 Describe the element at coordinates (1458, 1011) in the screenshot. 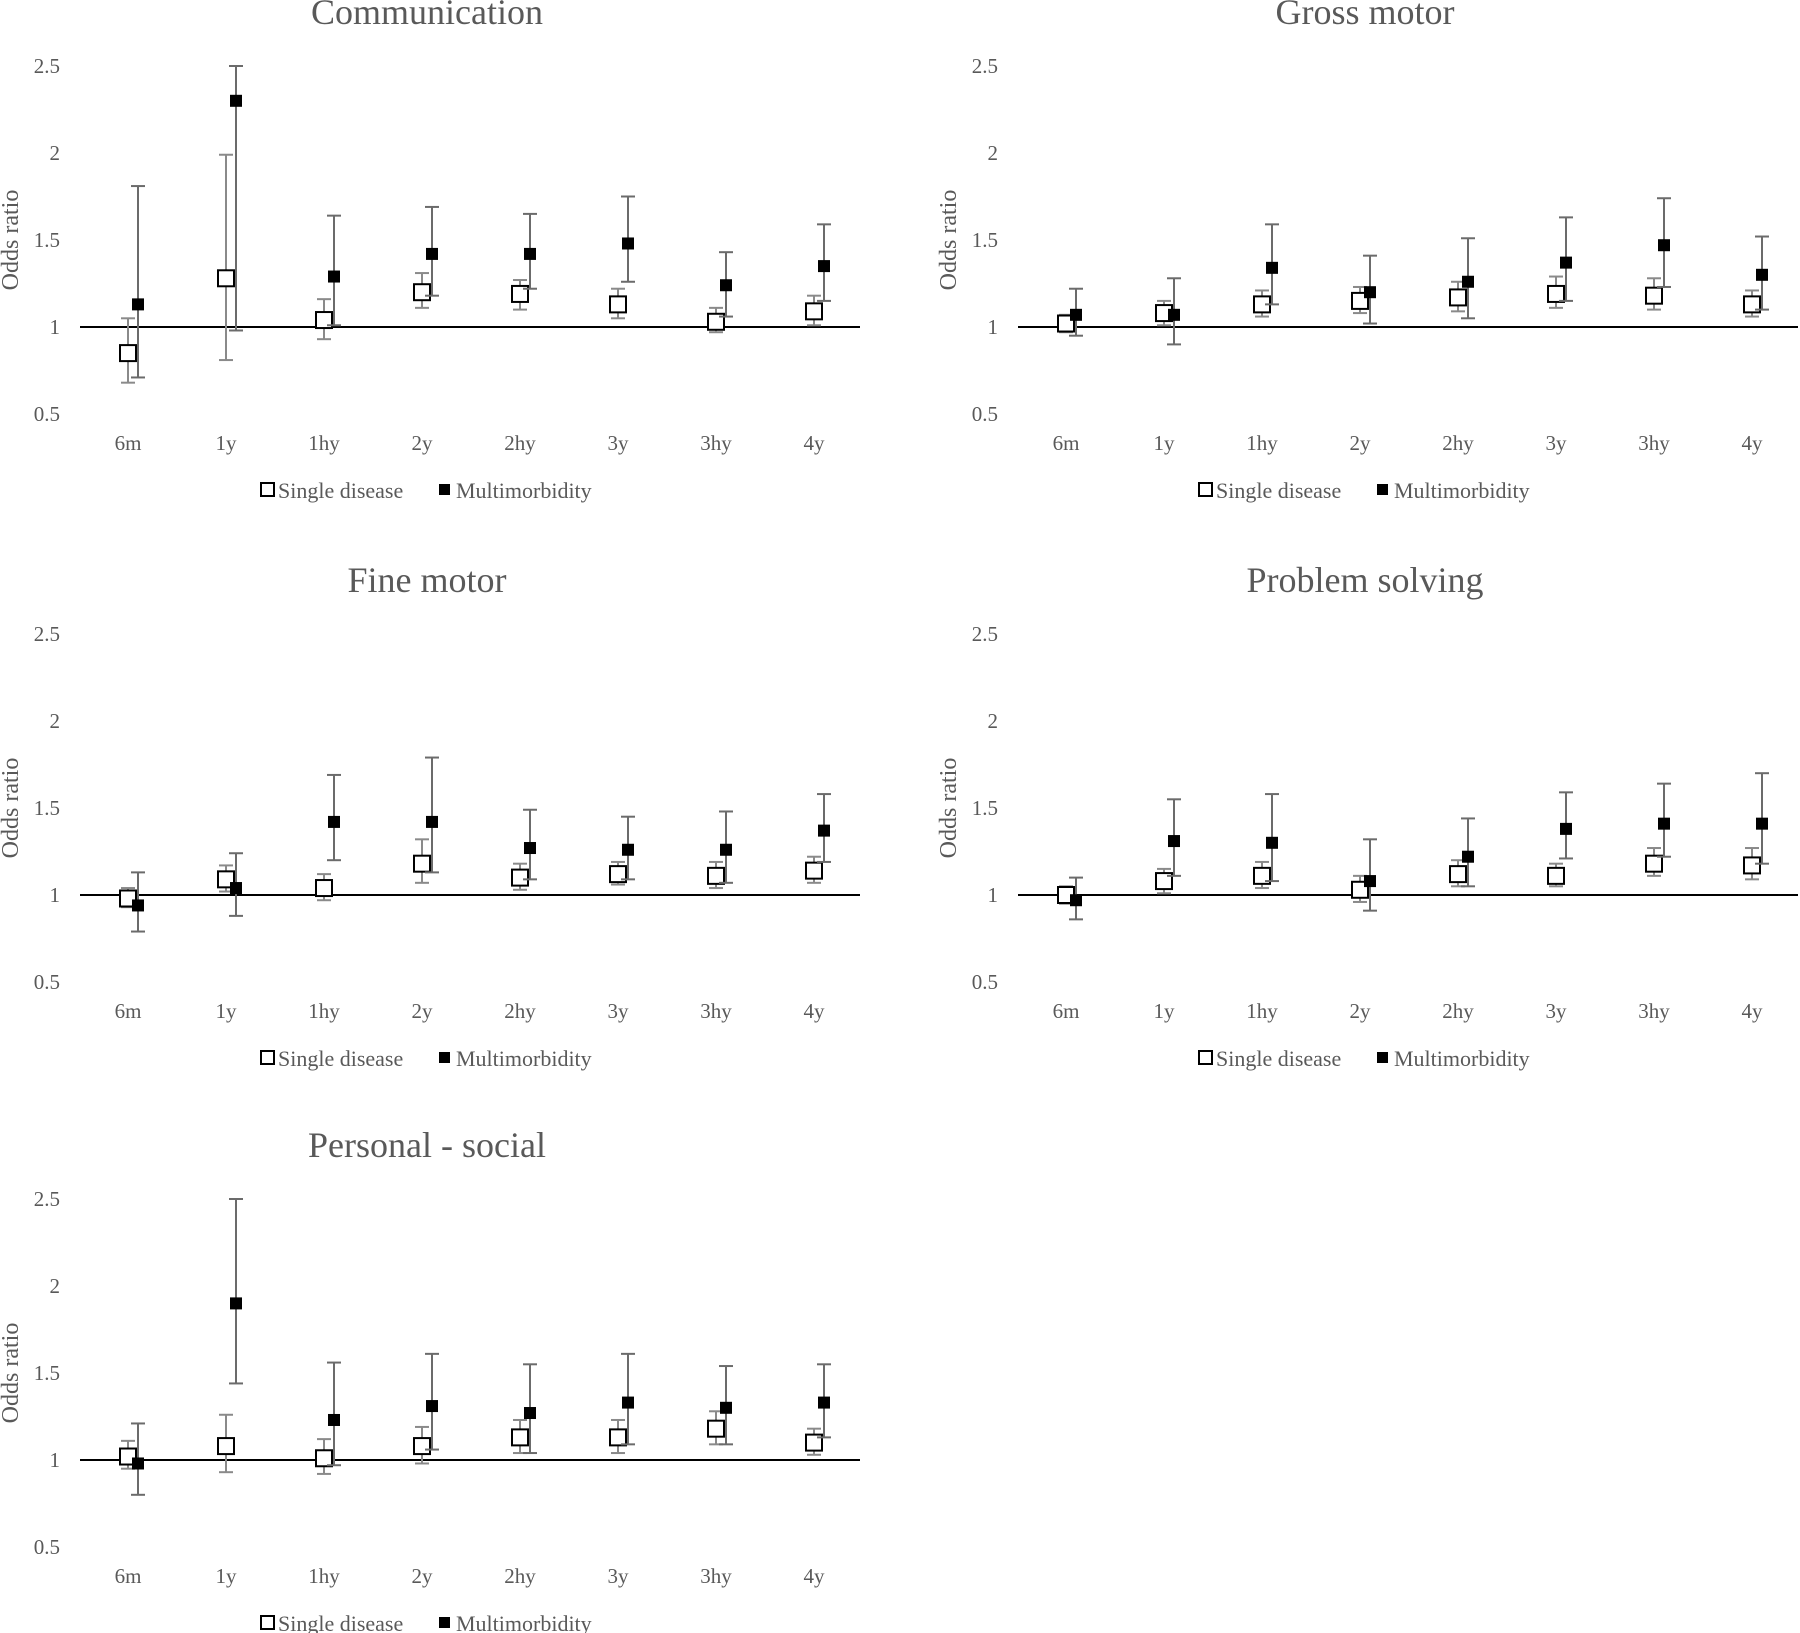

I see `x-tick-label: 2hy` at that location.